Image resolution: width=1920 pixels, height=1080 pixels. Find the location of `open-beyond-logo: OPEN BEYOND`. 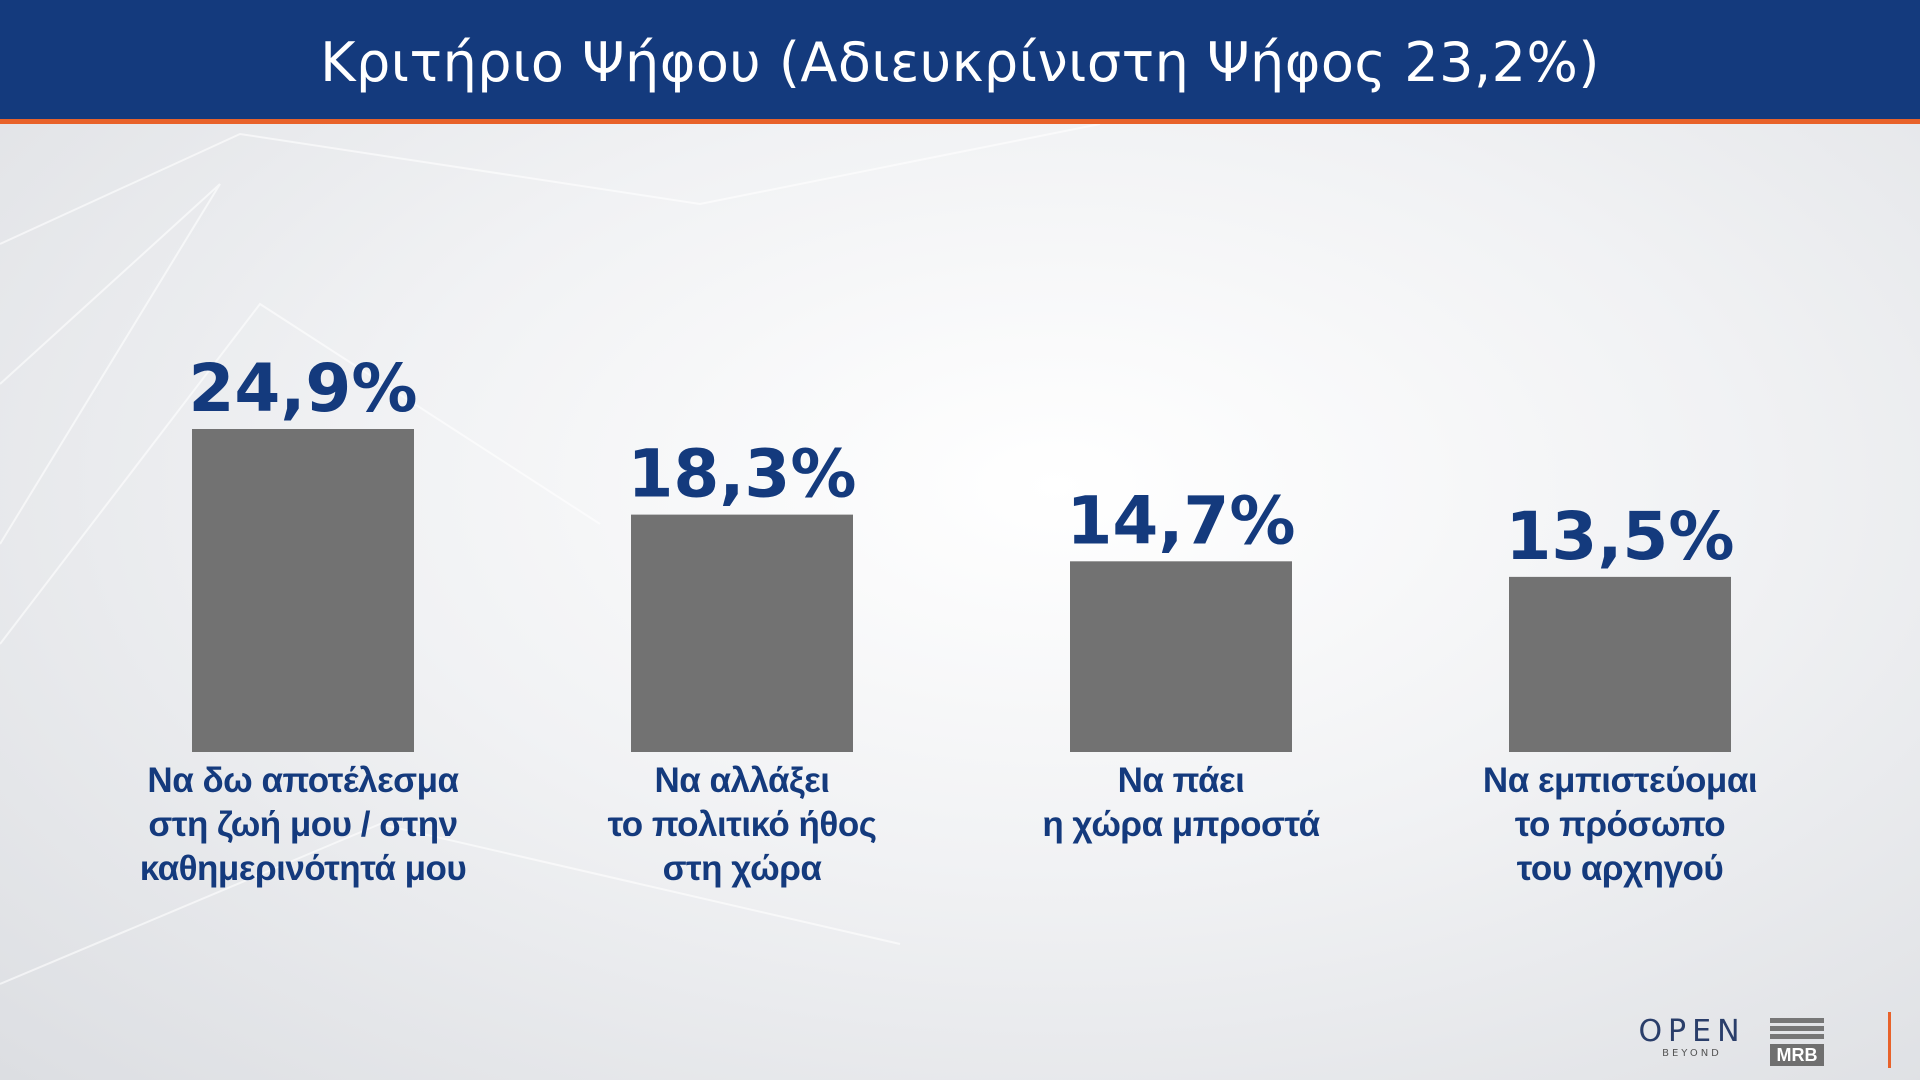

open-beyond-logo: OPEN BEYOND is located at coordinates (1692, 1037).